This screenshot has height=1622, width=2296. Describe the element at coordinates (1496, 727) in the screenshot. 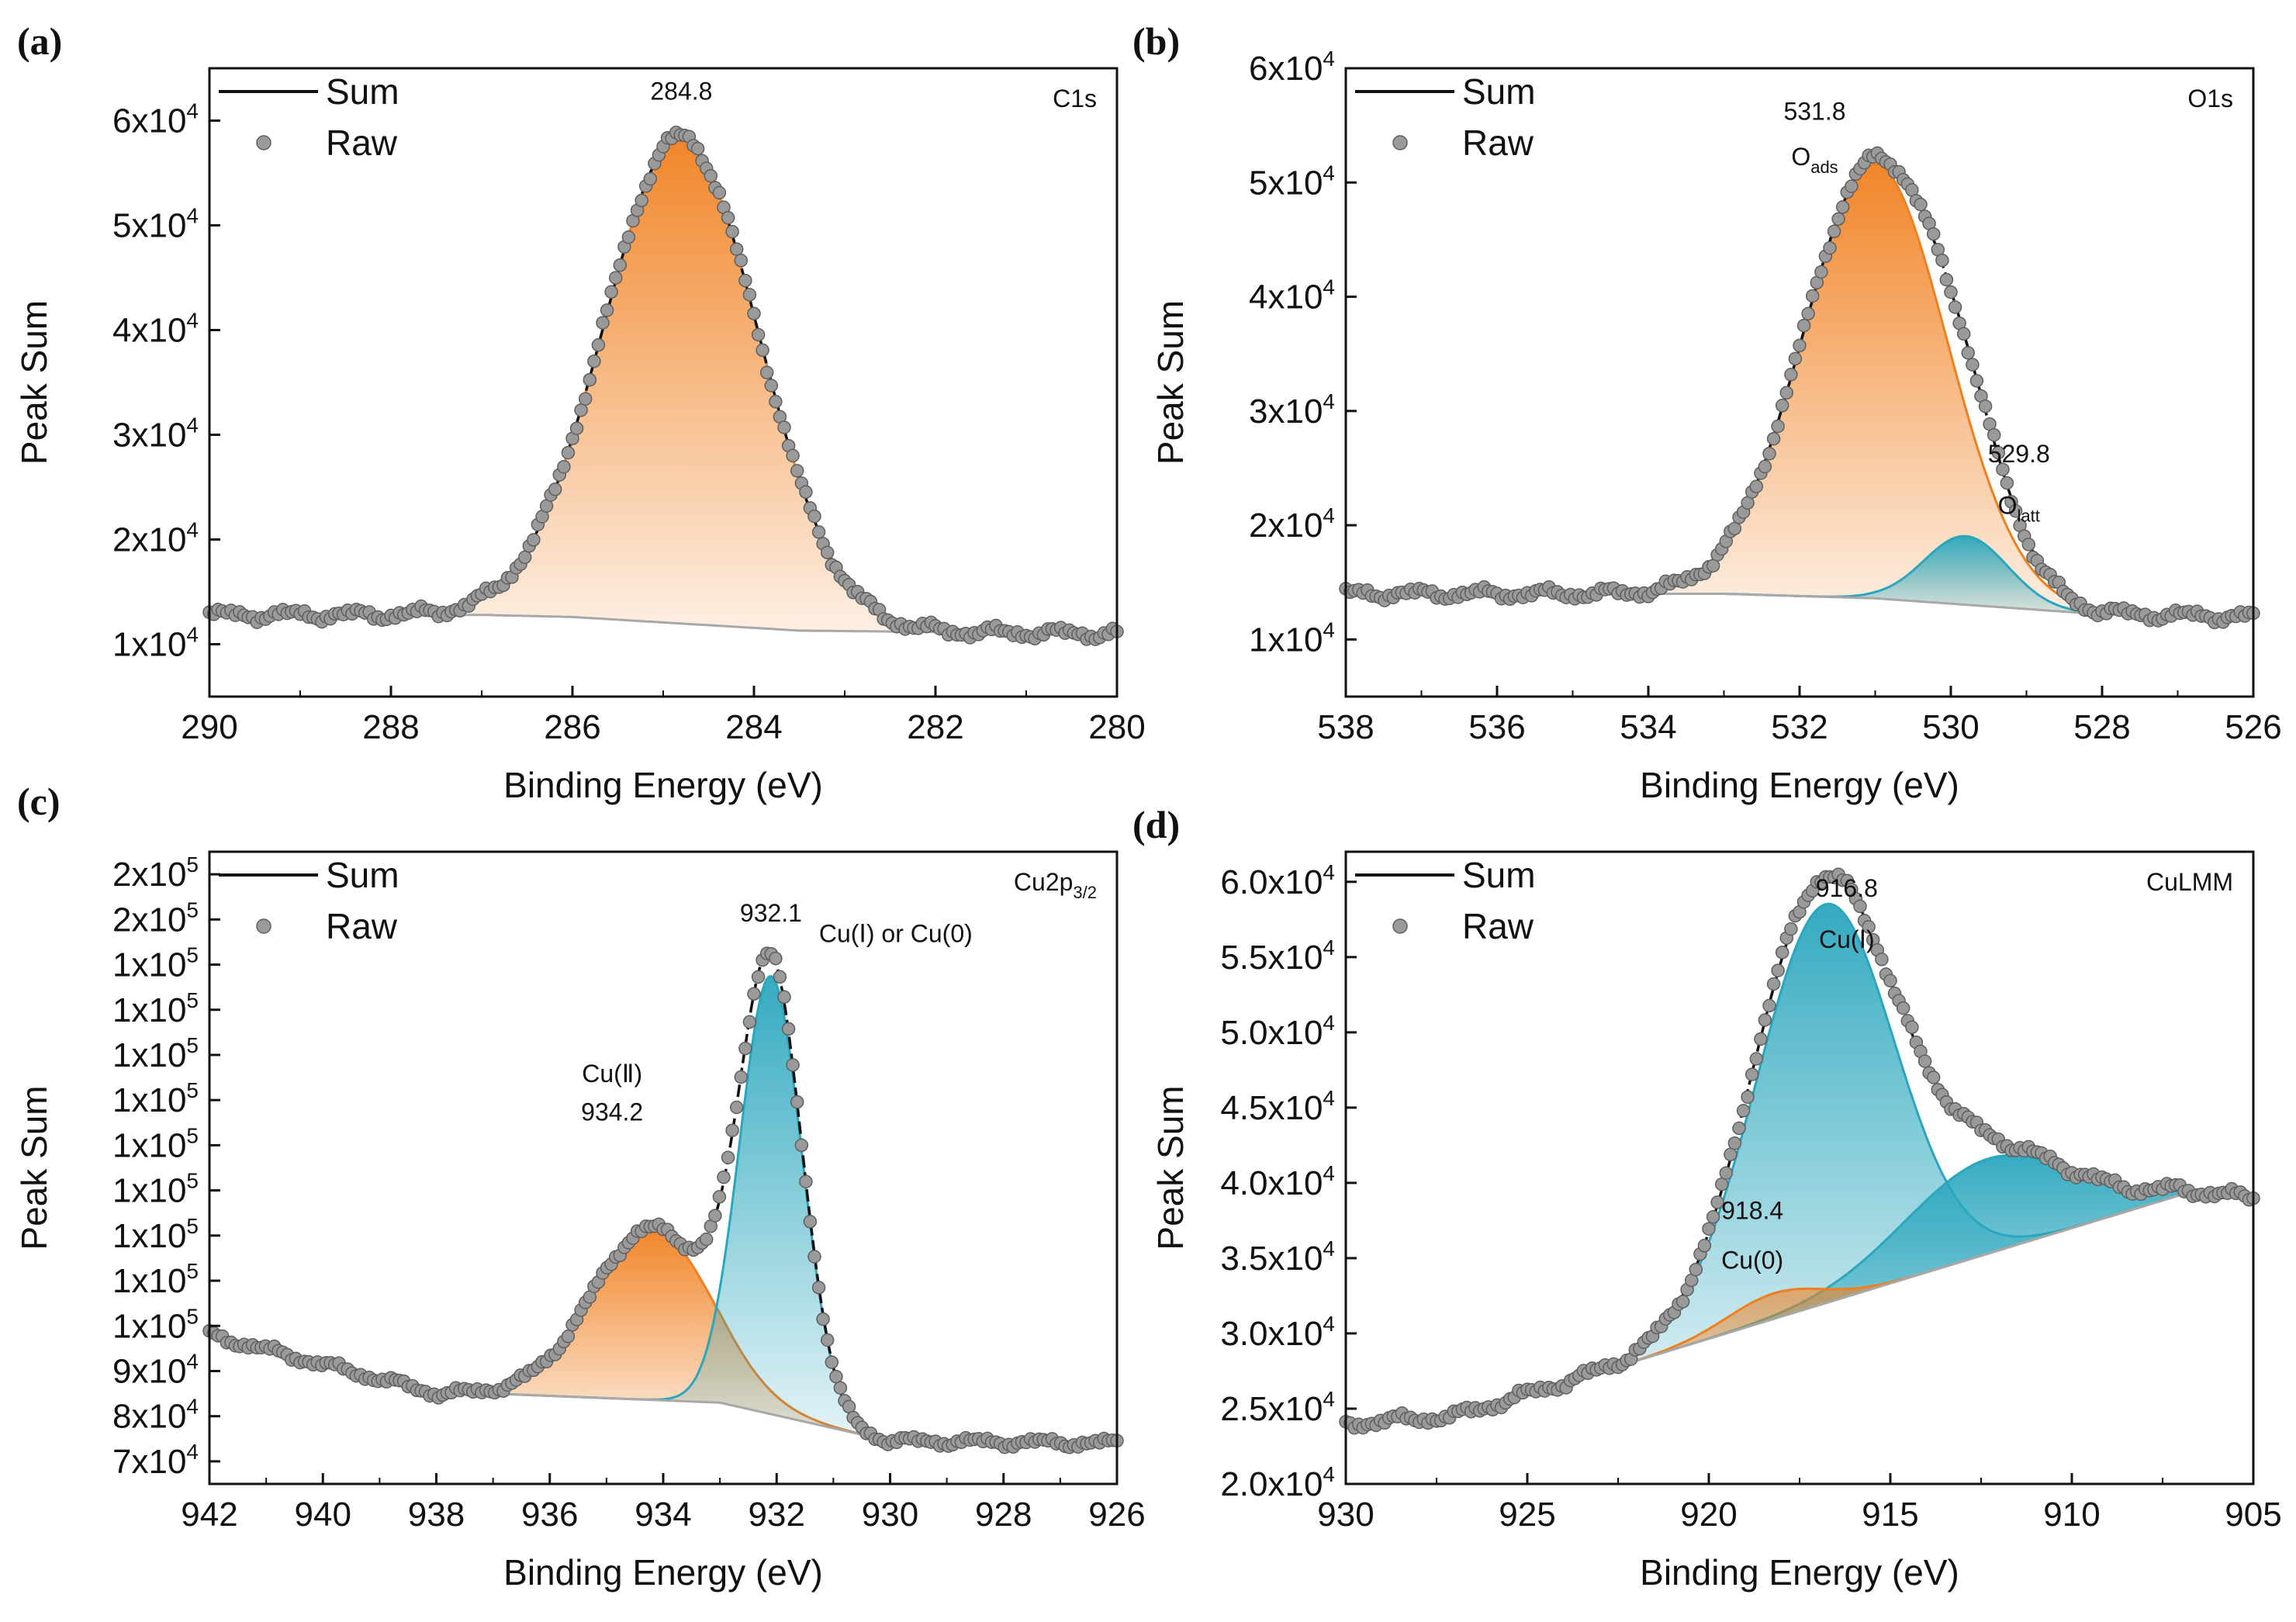

I see `x-tick-label: 536` at that location.